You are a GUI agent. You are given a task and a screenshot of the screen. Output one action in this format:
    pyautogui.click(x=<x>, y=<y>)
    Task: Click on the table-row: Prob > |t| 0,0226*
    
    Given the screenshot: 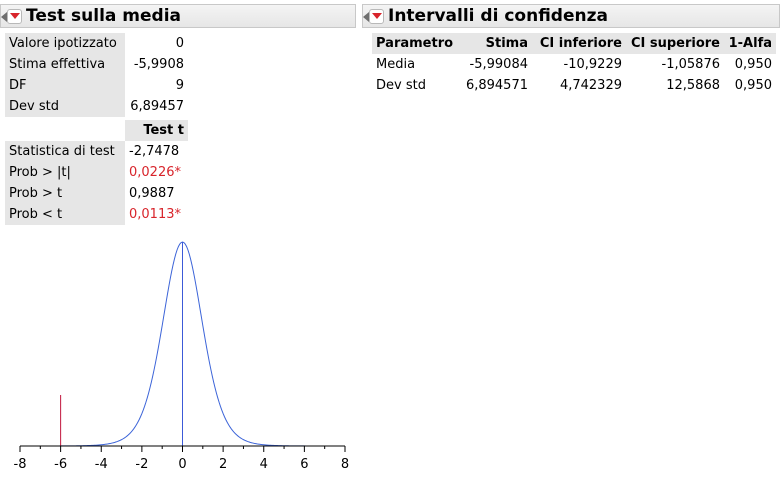 What is the action you would take?
    pyautogui.click(x=96, y=172)
    